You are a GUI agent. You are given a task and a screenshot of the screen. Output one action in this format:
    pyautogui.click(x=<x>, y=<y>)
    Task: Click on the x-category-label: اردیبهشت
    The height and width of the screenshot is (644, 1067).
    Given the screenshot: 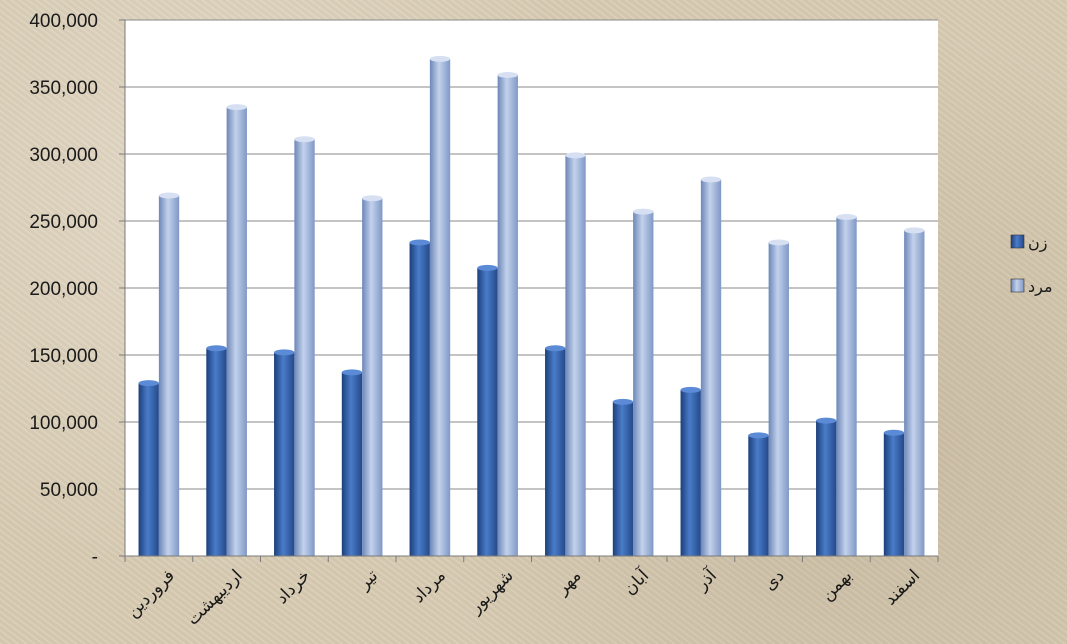 What is the action you would take?
    pyautogui.click(x=215, y=598)
    